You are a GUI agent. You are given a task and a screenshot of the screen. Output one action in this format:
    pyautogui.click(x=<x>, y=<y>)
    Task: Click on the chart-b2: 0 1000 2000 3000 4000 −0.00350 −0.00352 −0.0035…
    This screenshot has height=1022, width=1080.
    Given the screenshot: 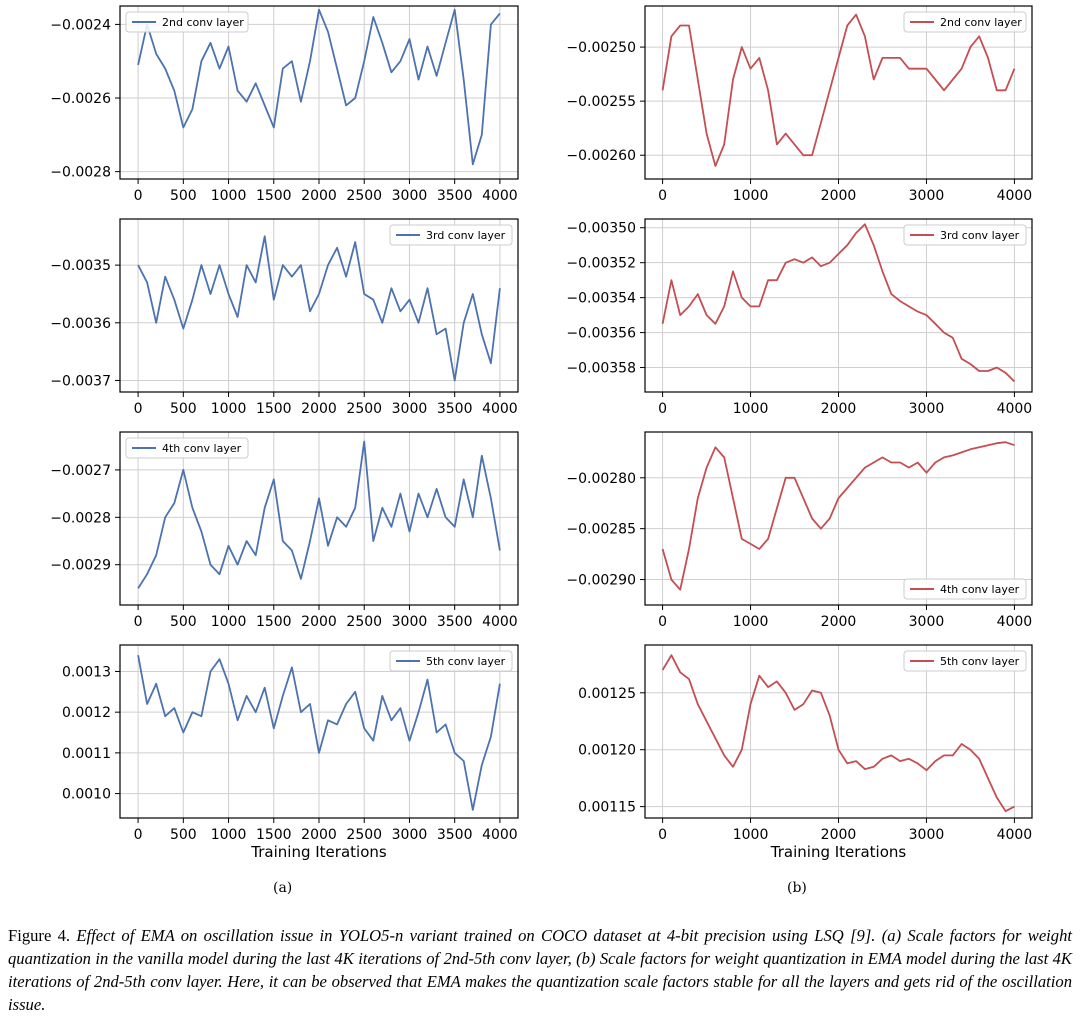 What is the action you would take?
    pyautogui.click(x=799, y=317)
    